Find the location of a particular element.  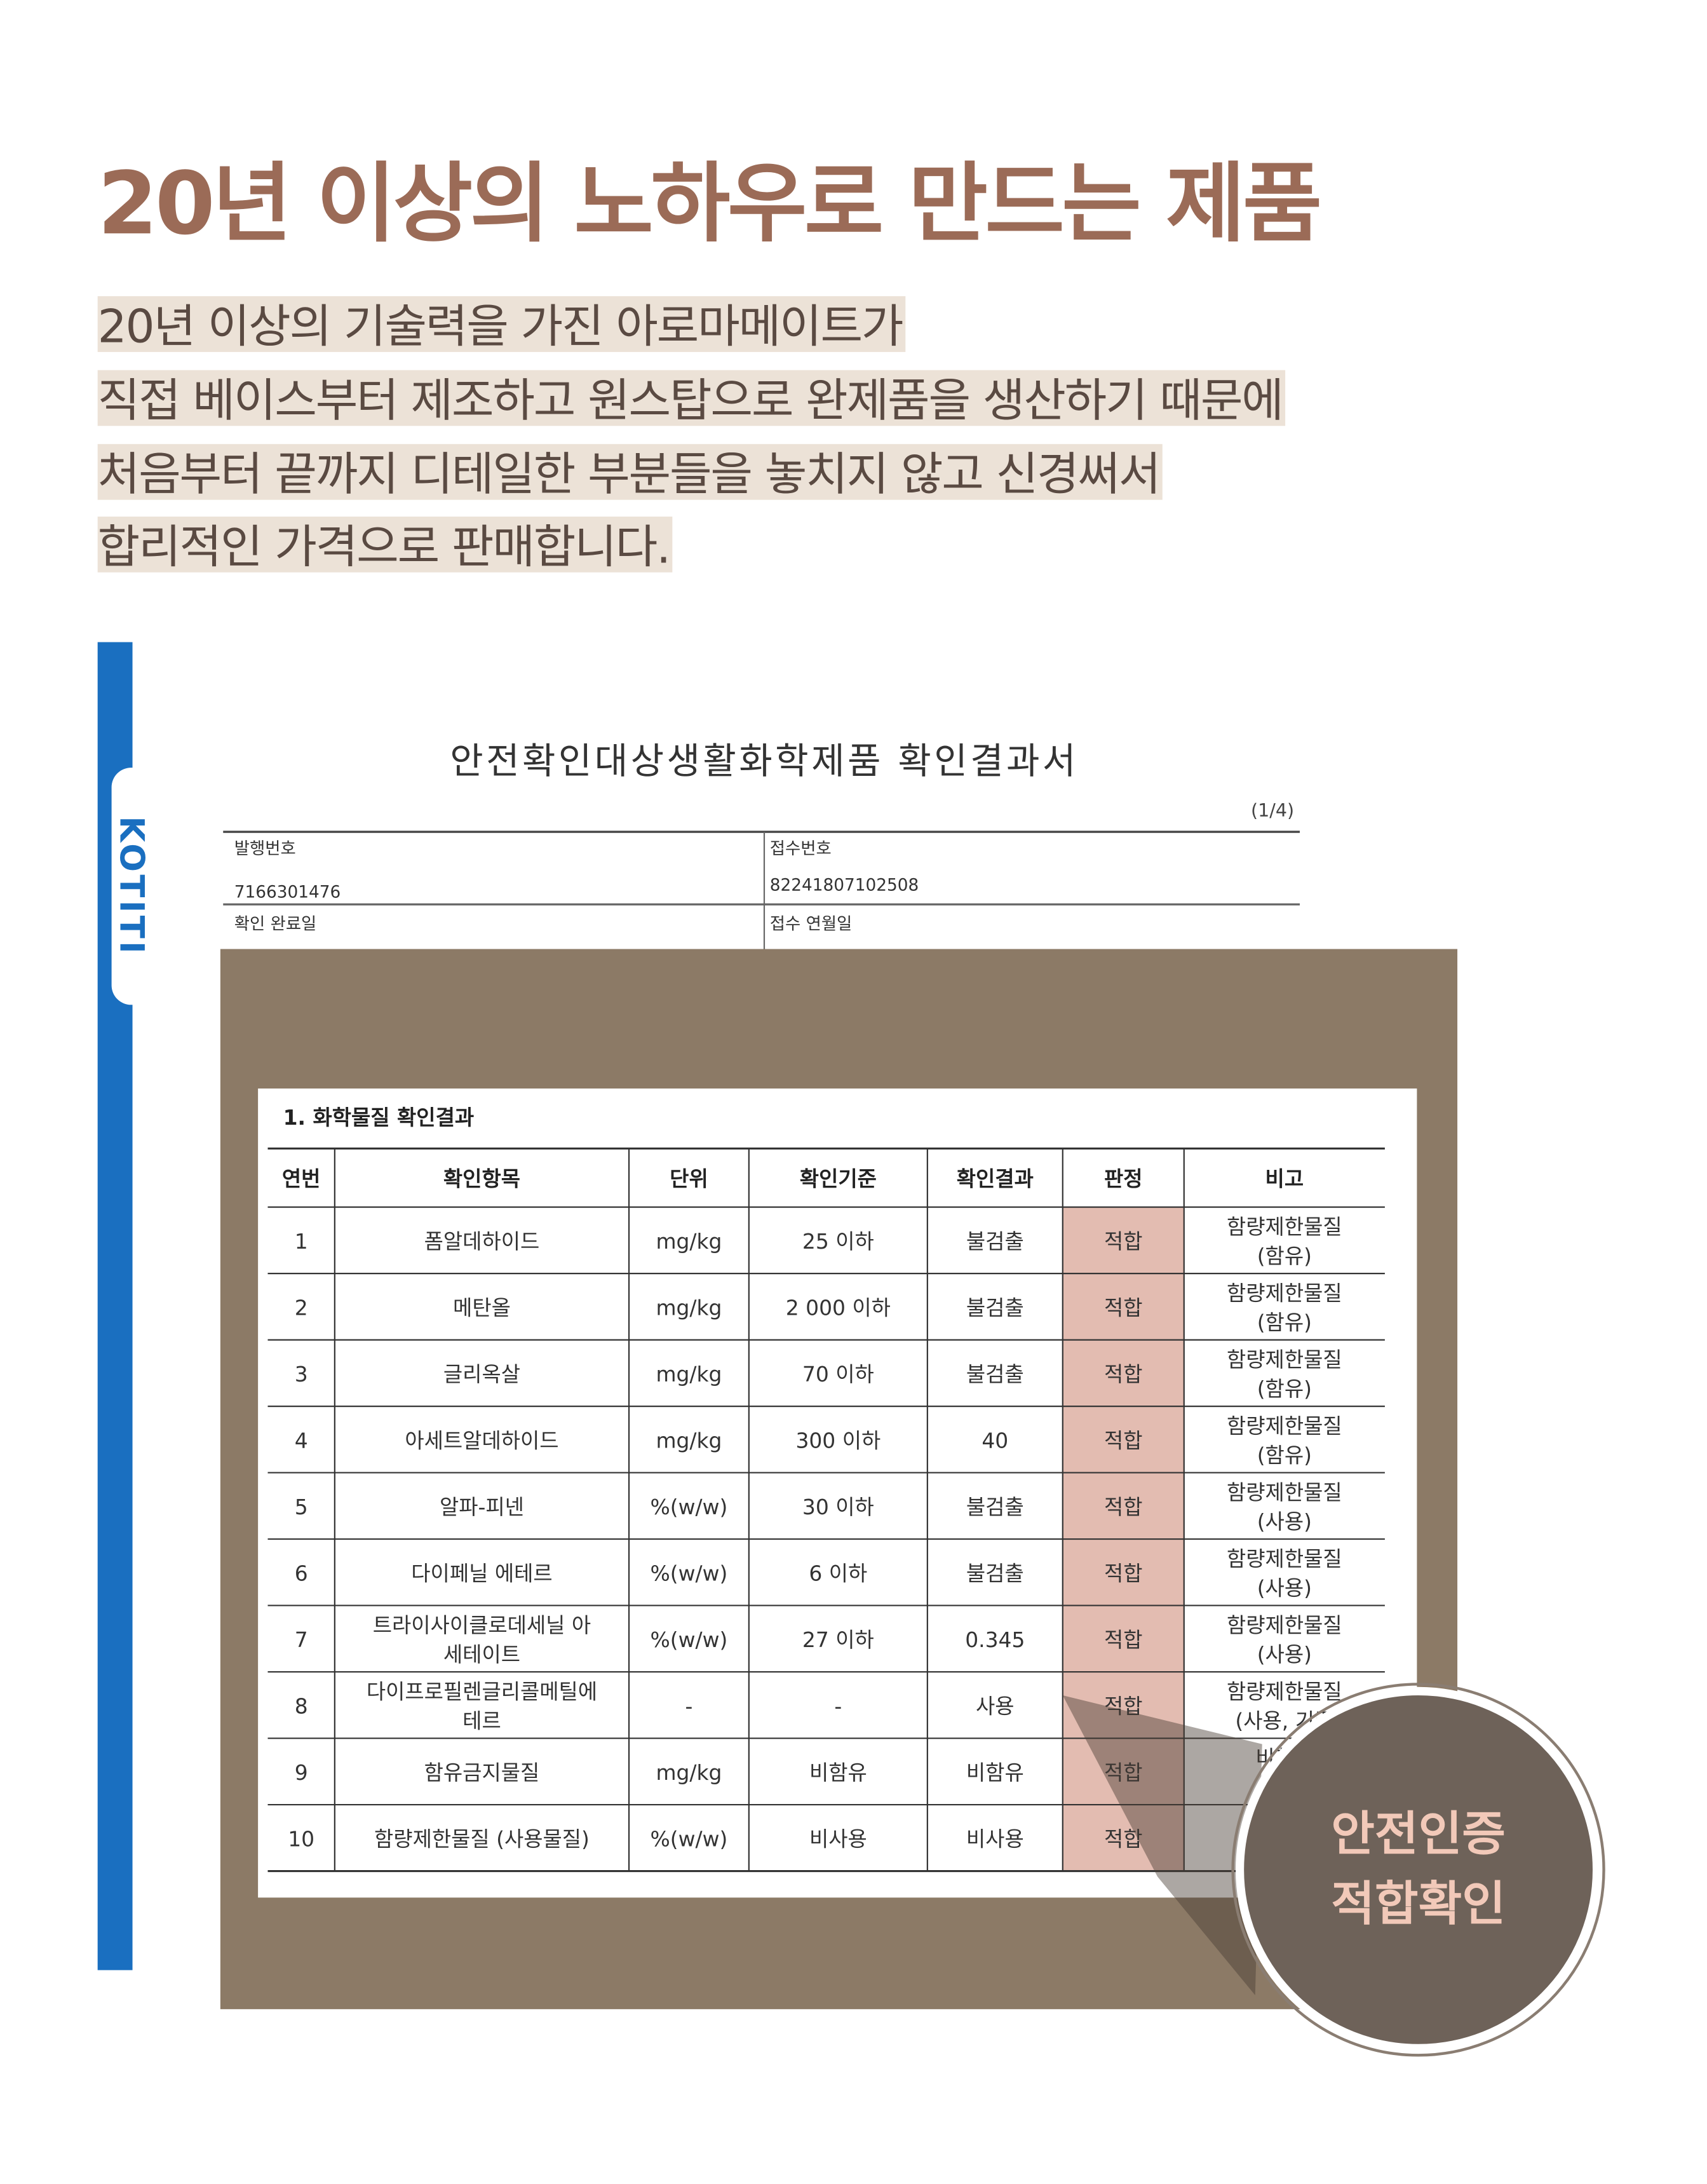

badge-ring is located at coordinates (1418, 1870).